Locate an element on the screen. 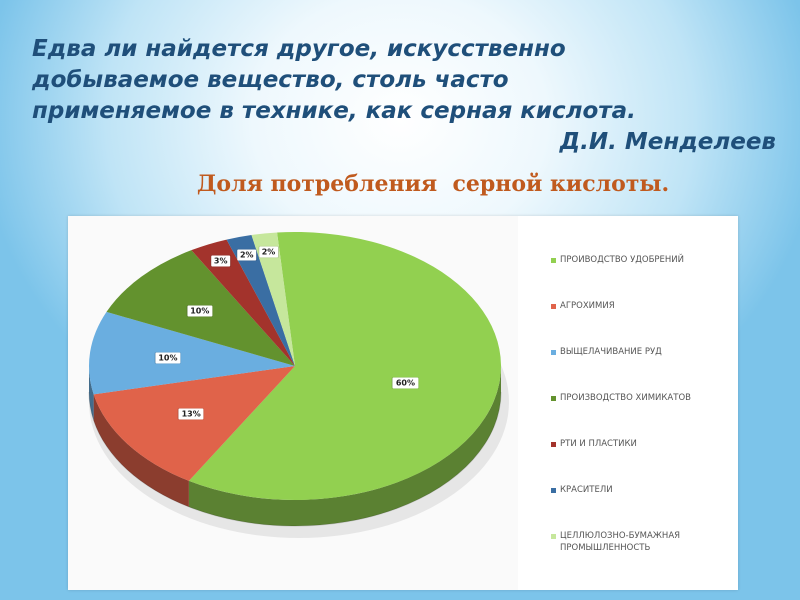 The width and height of the screenshot is (800, 600). legend-item: ЦЕЛЛЮЛОЗНО-БУМАЖНАЯ ПРОМЫШЛЕННОСТЬ is located at coordinates (640, 542).